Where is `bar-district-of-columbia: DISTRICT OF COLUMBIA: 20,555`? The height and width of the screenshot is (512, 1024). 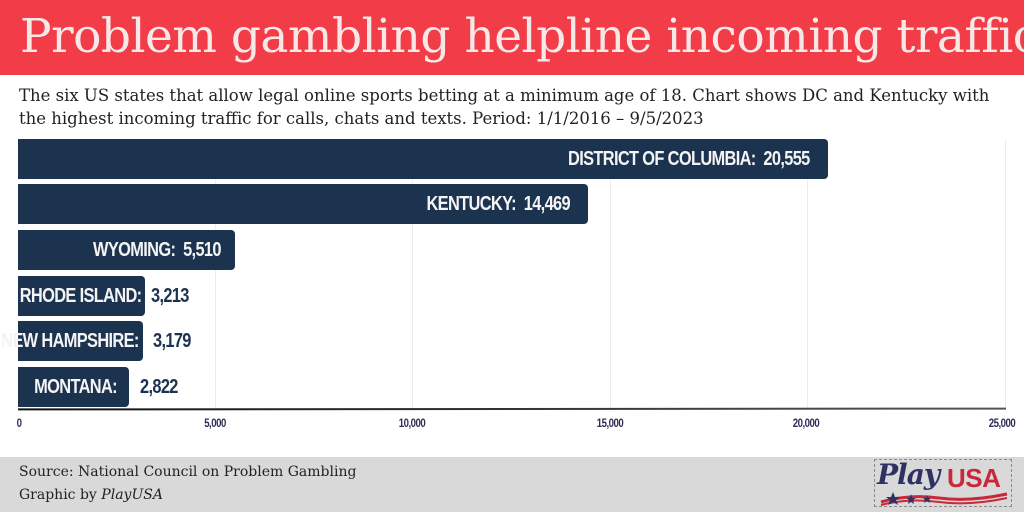
bar-district-of-columbia: DISTRICT OF COLUMBIA: 20,555 is located at coordinates (423, 159).